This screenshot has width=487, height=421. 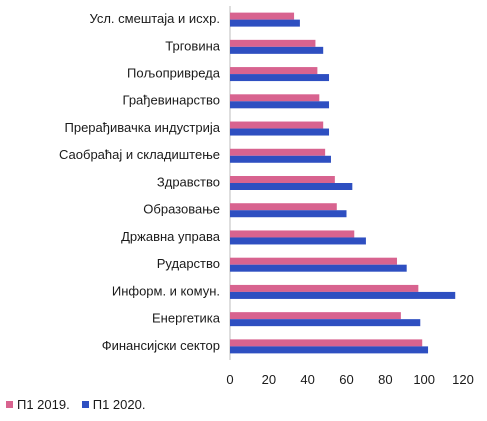 I want to click on legend-item-2020: П1 2020., so click(x=113, y=404).